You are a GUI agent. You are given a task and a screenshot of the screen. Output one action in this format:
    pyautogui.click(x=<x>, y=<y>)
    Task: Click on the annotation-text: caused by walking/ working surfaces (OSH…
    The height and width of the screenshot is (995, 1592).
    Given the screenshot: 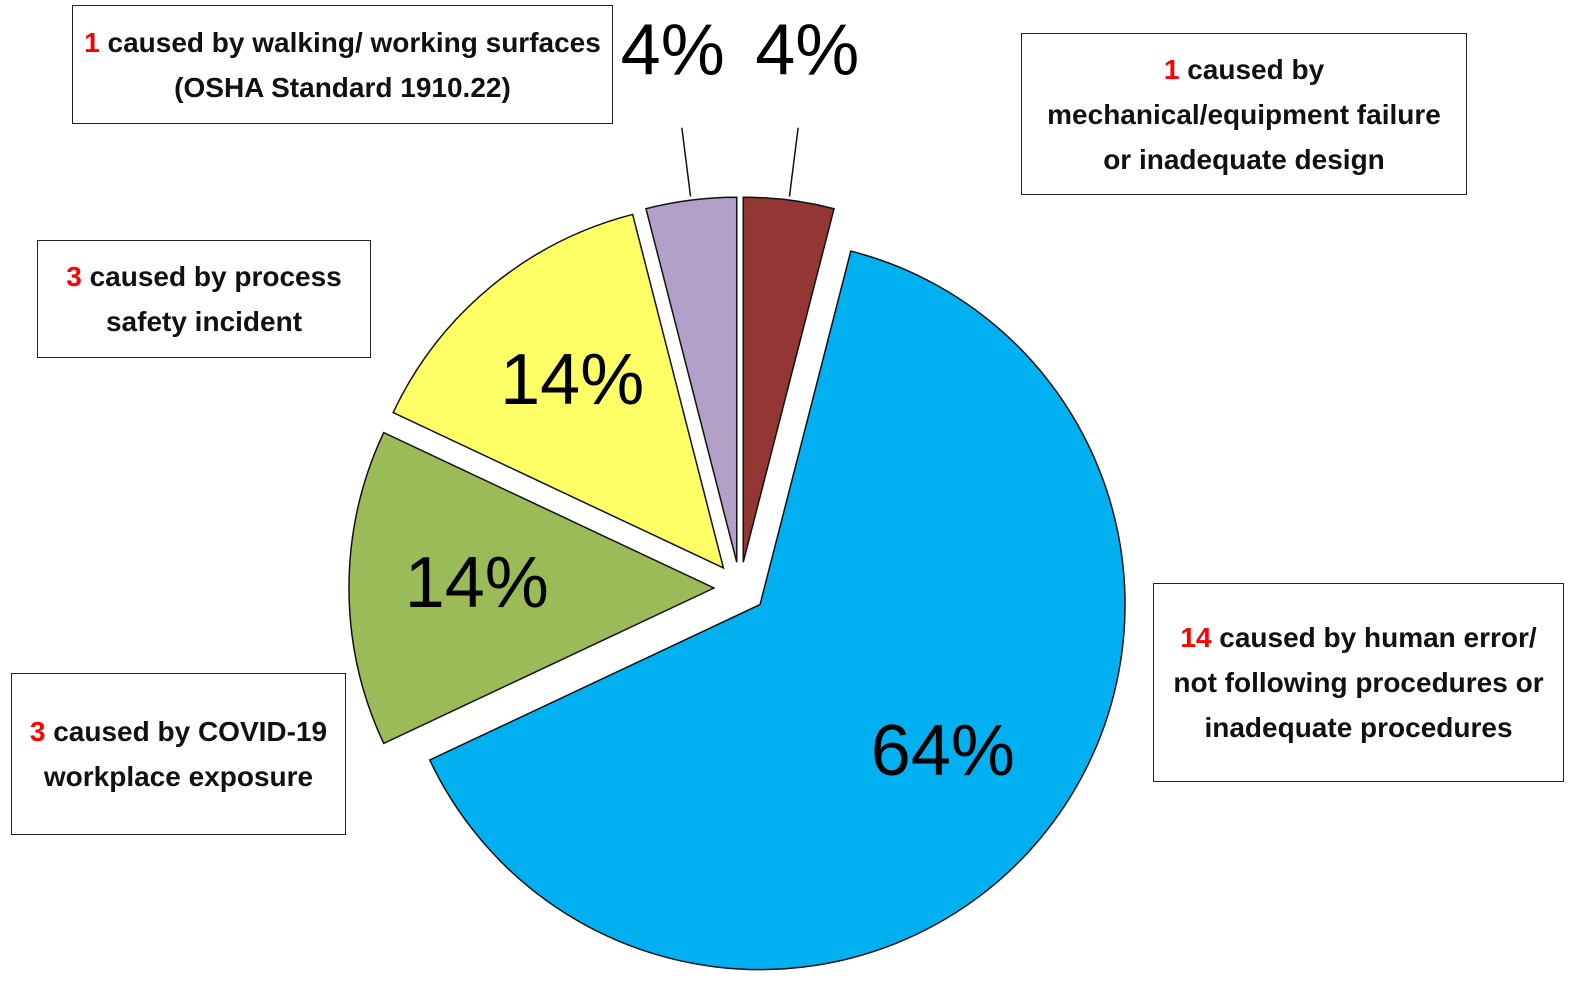 What is the action you would take?
    pyautogui.click(x=354, y=64)
    